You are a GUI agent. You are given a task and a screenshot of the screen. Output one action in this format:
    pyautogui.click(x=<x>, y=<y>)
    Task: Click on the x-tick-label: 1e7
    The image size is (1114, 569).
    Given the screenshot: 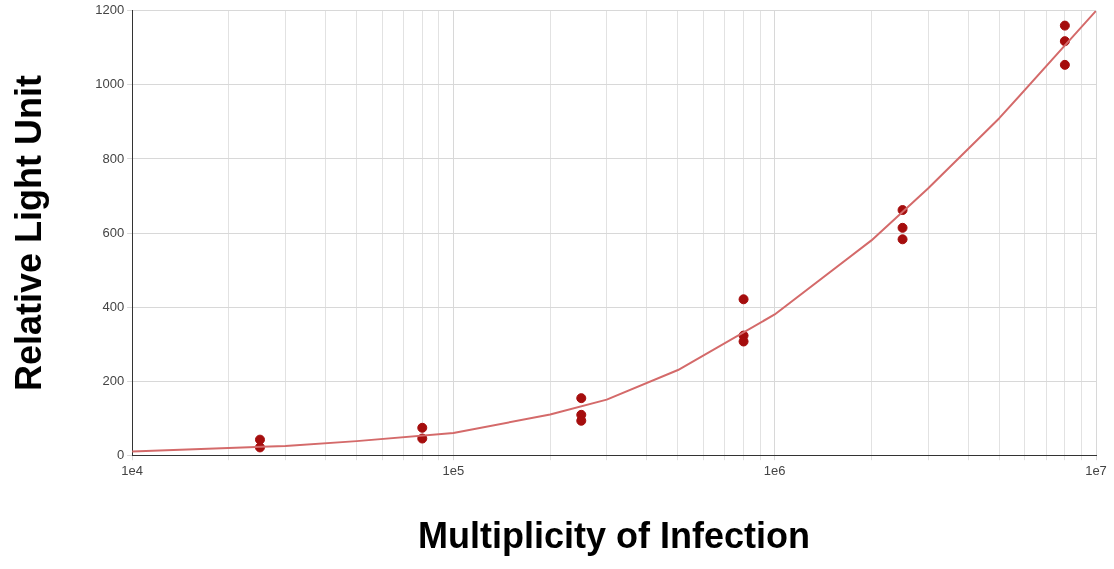 What is the action you would take?
    pyautogui.click(x=1096, y=470)
    